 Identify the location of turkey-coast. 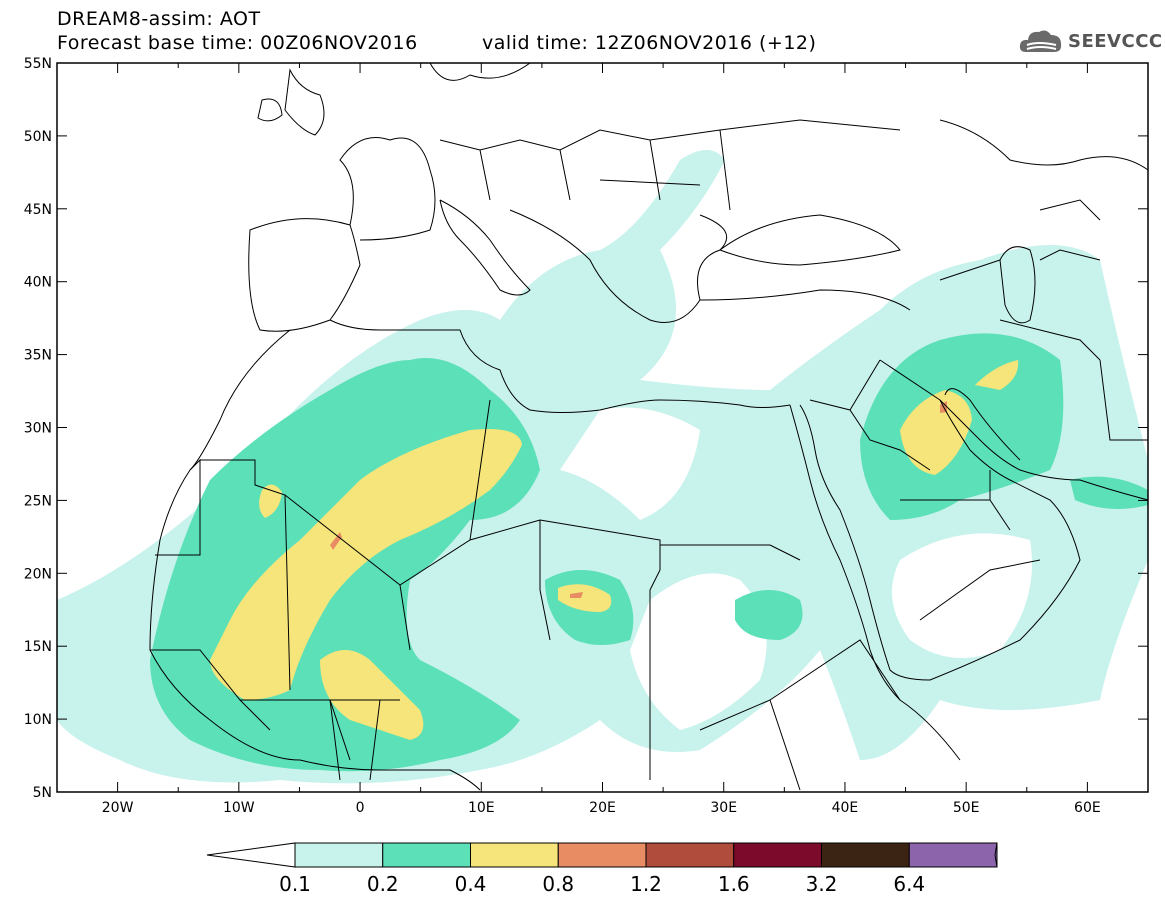
(805, 300).